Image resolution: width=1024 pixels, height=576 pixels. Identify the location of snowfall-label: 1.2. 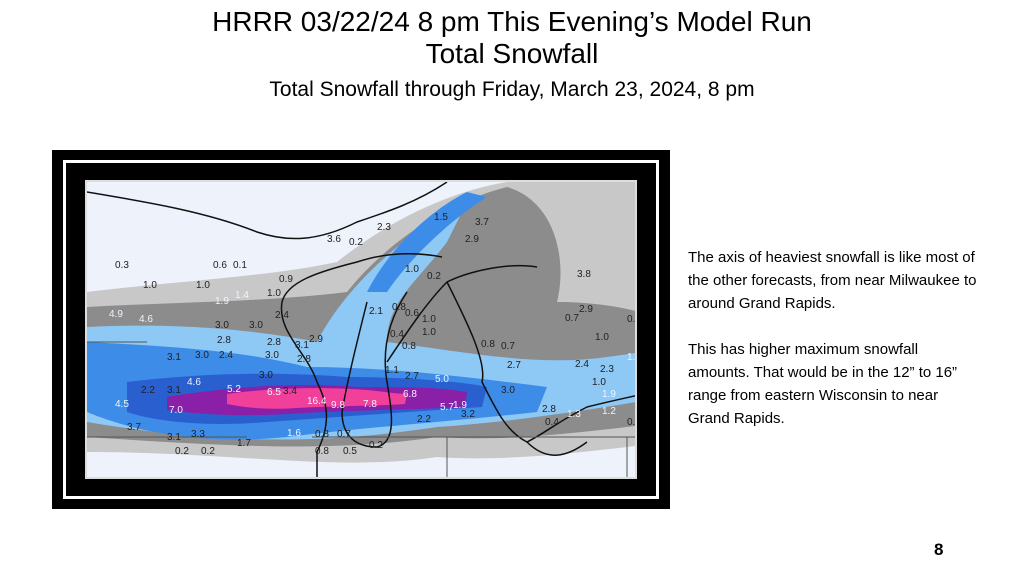
(609, 411).